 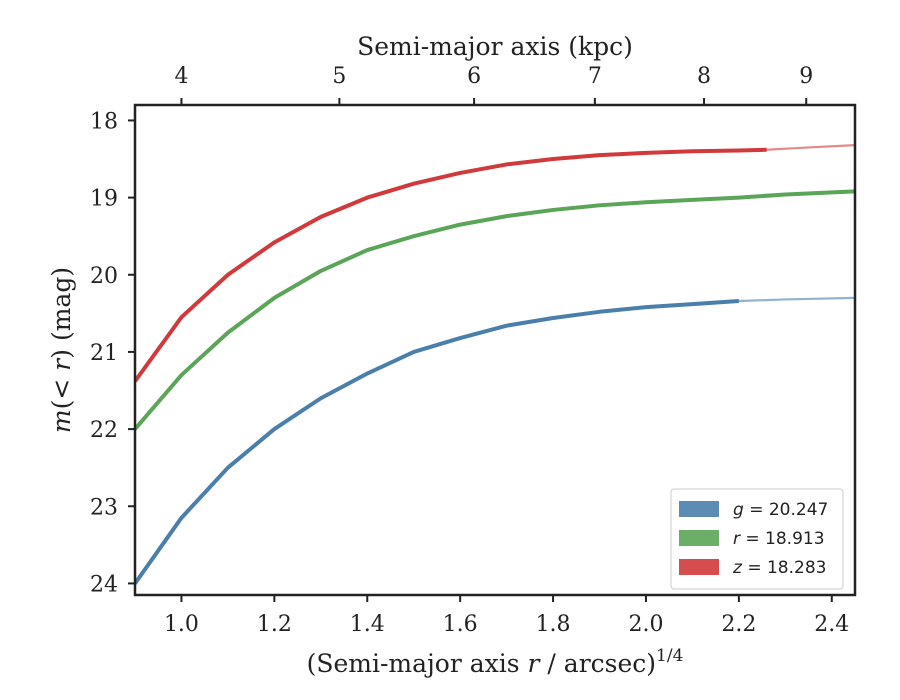 I want to click on x-tick-label: 1.8, so click(x=553, y=624).